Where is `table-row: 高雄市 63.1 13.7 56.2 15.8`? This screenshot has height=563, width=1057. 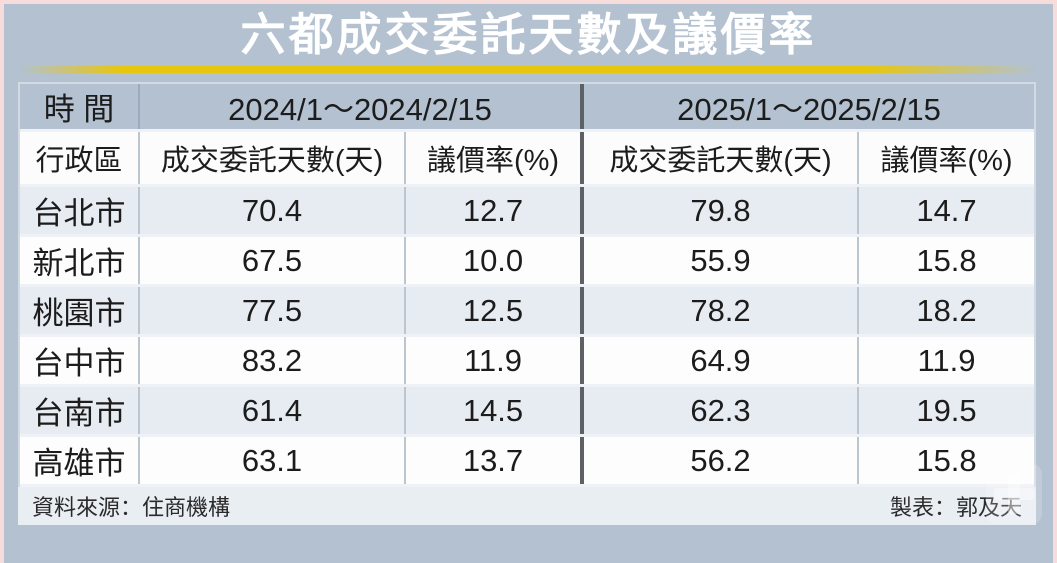 table-row: 高雄市 63.1 13.7 56.2 15.8 is located at coordinates (527, 462).